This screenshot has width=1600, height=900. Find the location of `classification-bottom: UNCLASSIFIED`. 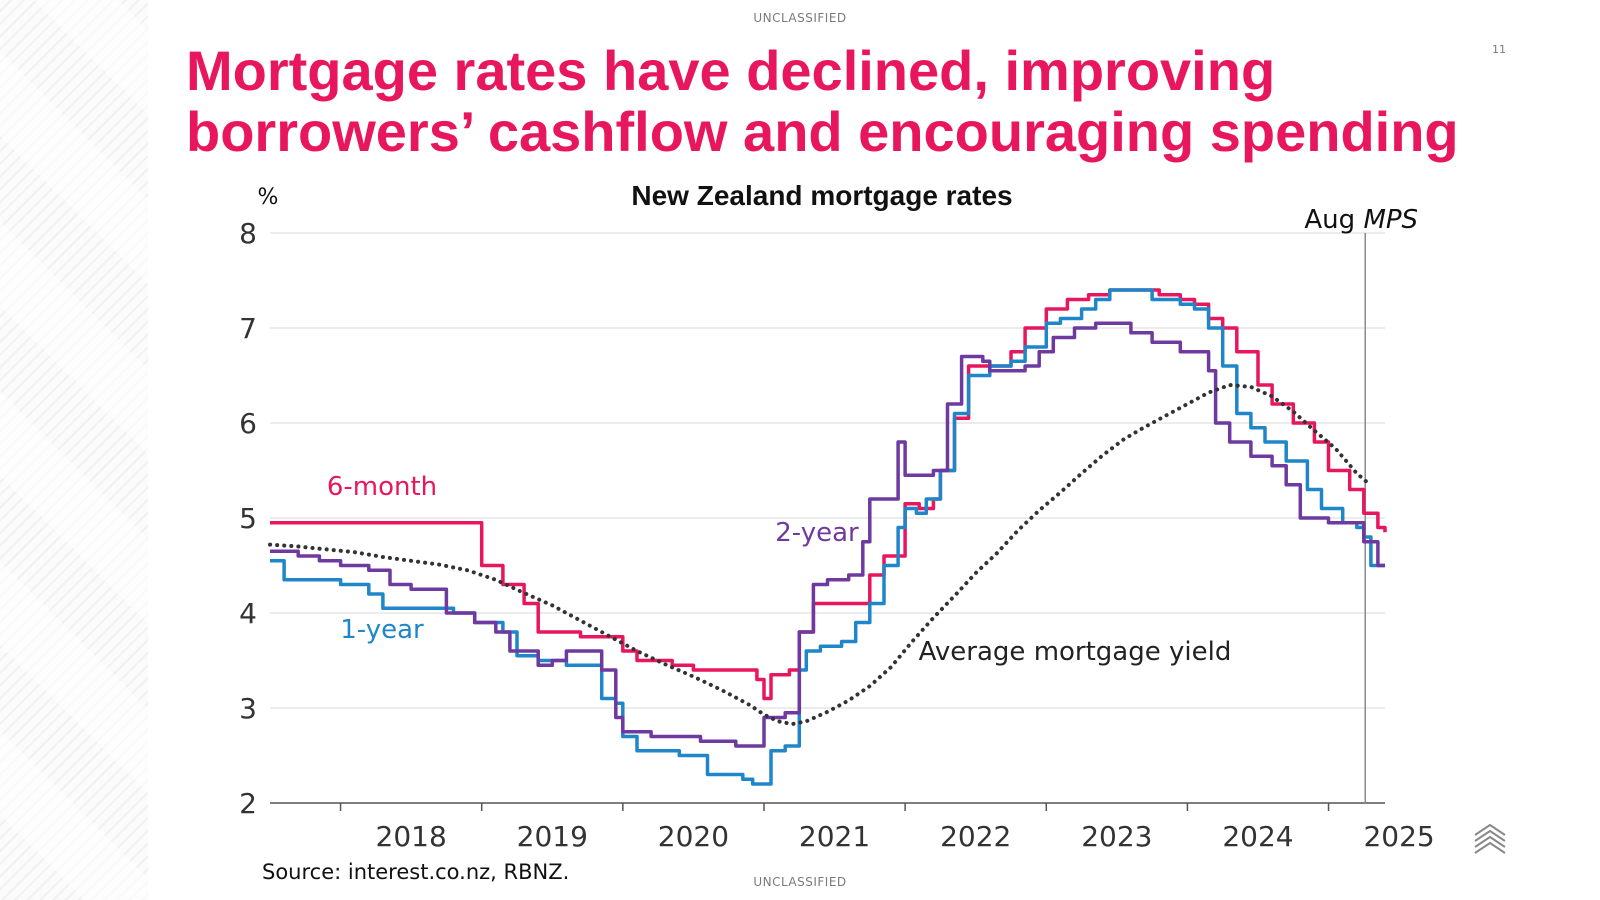

classification-bottom: UNCLASSIFIED is located at coordinates (800, 882).